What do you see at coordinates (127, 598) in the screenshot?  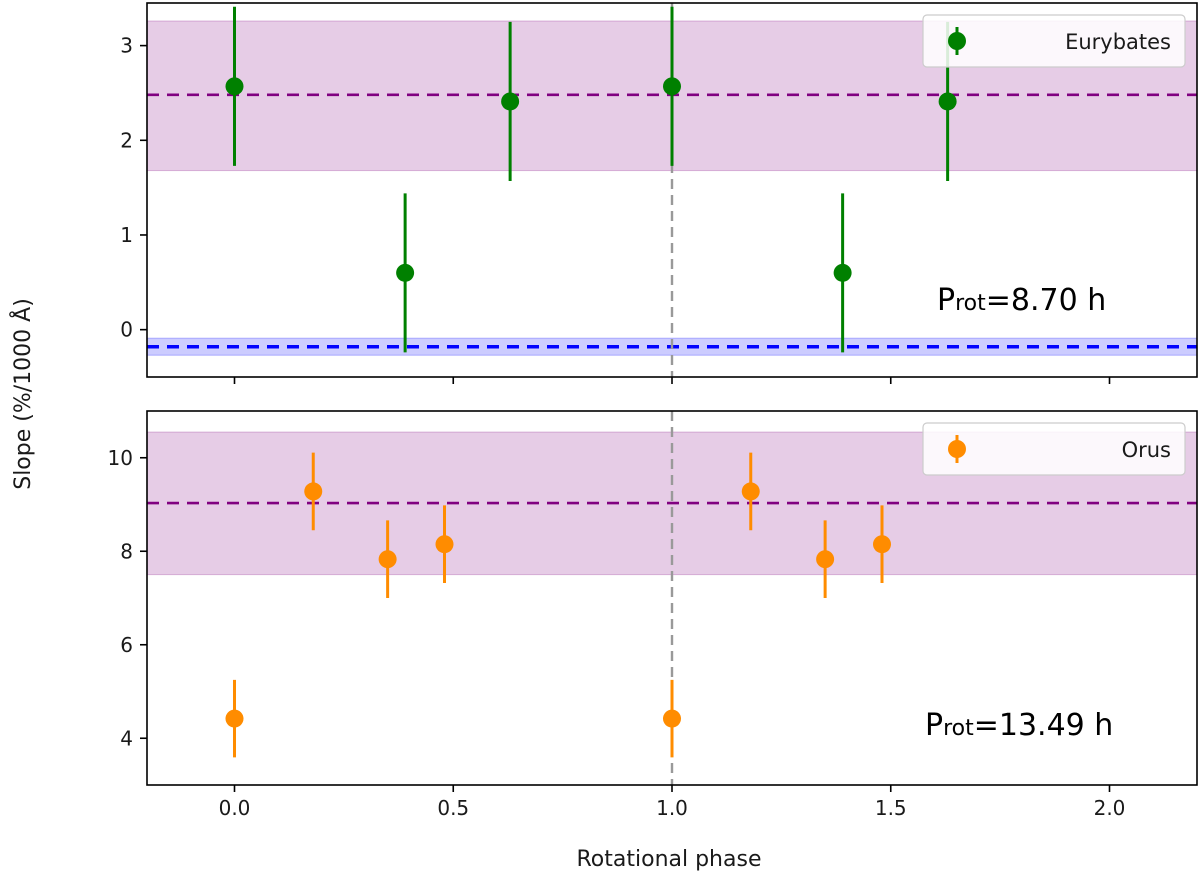 I see `y-axis-ticks: 4 6 8 10` at bounding box center [127, 598].